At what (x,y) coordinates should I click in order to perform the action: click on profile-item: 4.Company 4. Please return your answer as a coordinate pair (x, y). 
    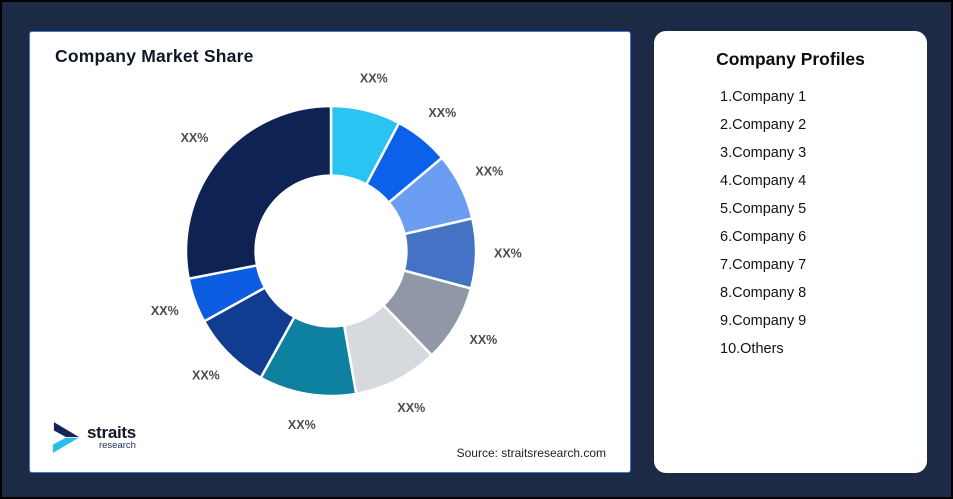
    Looking at the image, I should click on (763, 181).